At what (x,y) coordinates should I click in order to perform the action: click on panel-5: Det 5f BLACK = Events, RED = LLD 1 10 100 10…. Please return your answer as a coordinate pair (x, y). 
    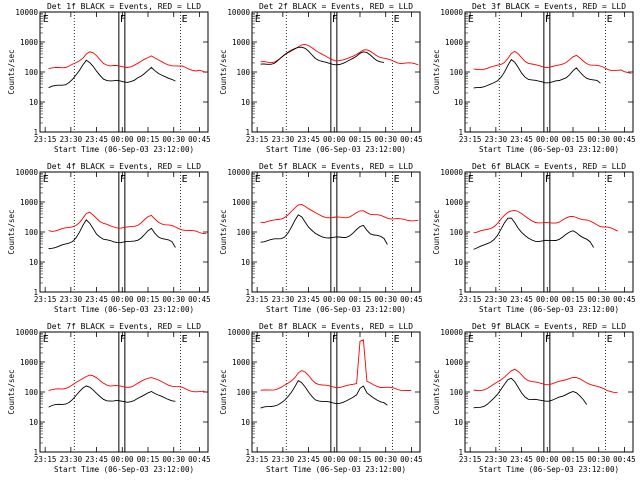
    Looking at the image, I should click on (321, 238).